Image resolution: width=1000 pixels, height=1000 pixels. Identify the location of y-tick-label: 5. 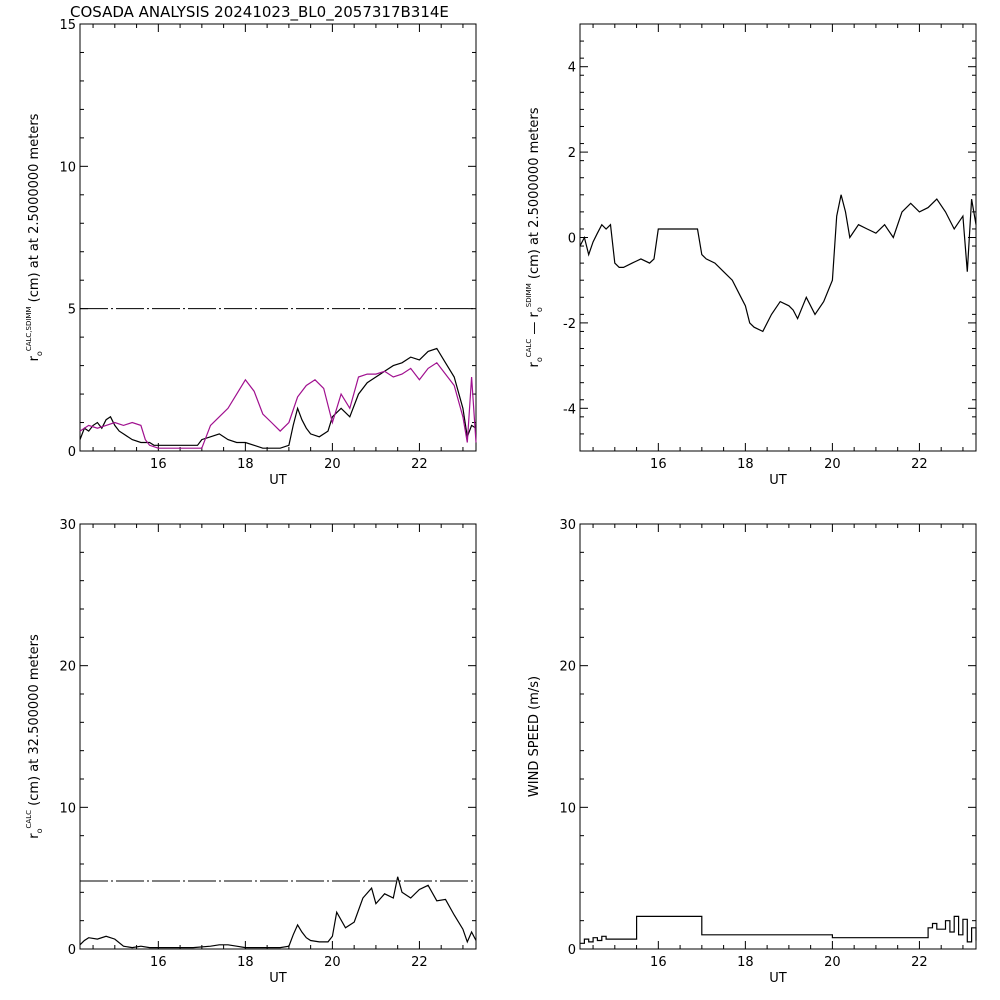
(72, 310).